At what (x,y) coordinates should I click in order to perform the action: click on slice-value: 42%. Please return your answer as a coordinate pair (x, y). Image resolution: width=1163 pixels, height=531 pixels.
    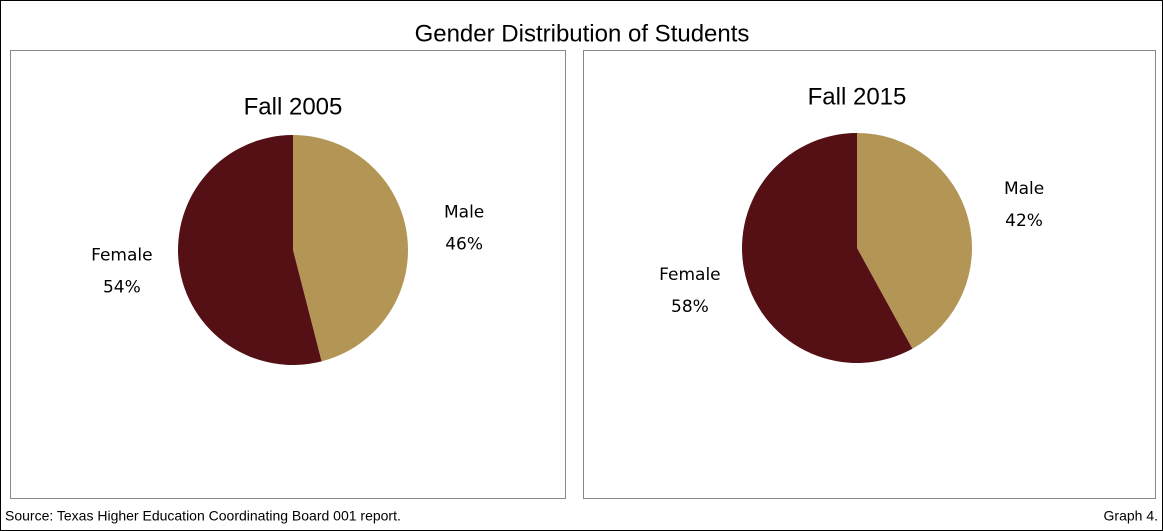
    Looking at the image, I should click on (1024, 221).